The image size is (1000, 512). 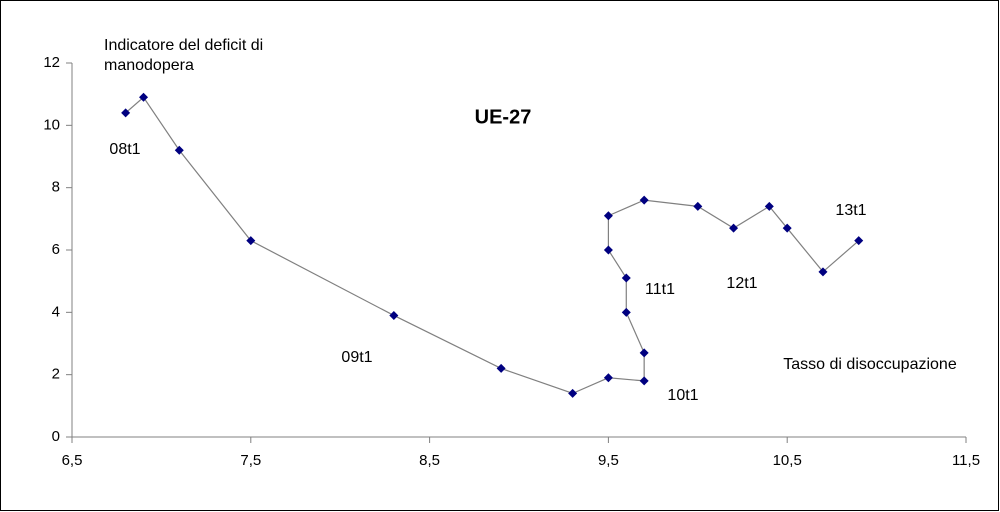 I want to click on x-tick-label: 10,5, so click(x=787, y=460).